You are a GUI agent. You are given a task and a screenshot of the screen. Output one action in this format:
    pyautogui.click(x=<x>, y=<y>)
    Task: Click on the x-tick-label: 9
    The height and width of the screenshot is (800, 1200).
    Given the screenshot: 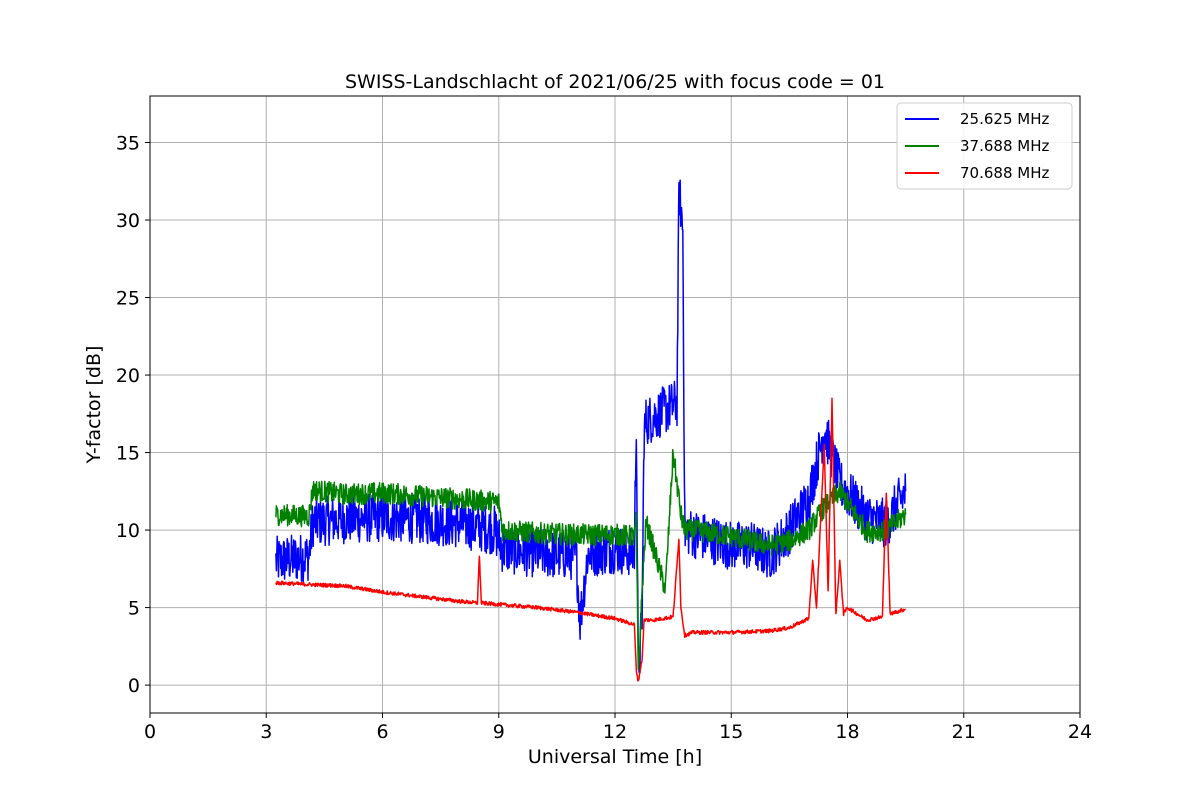 What is the action you would take?
    pyautogui.click(x=499, y=732)
    